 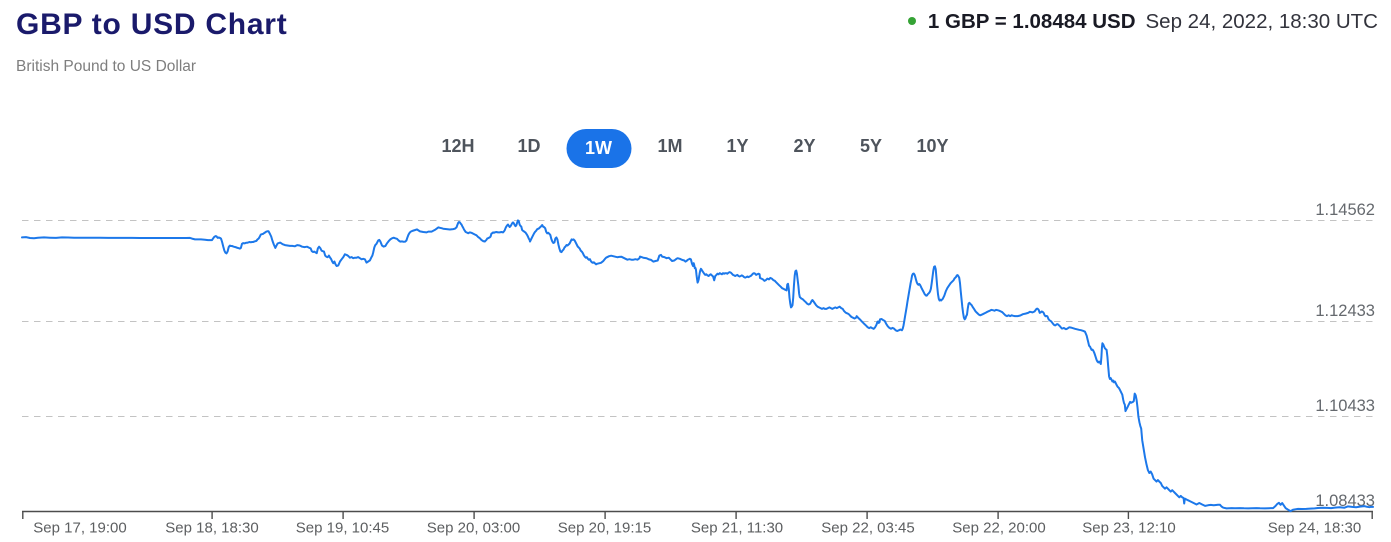 I want to click on svg-text: Sep 20, 03:00, so click(x=473, y=528).